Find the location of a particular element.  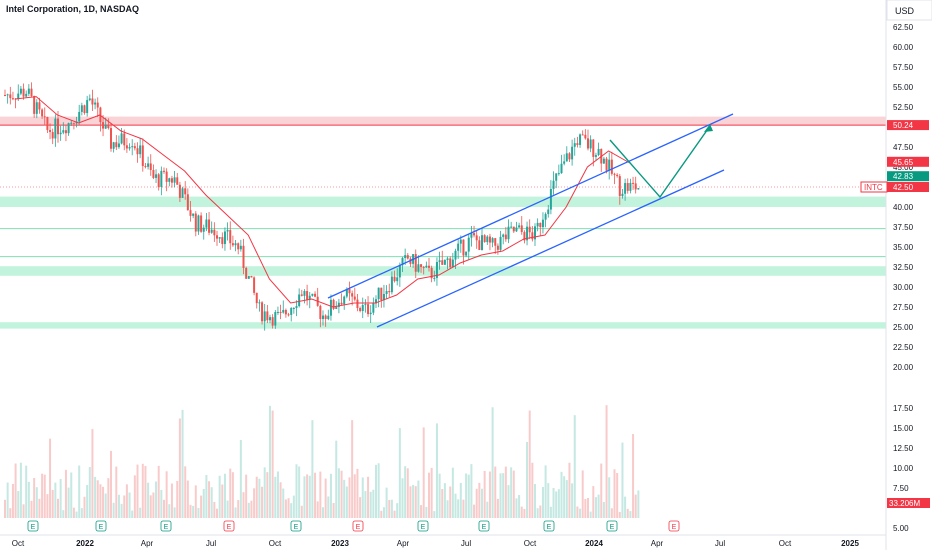

last-price-label-text: 42.50 is located at coordinates (903, 187).